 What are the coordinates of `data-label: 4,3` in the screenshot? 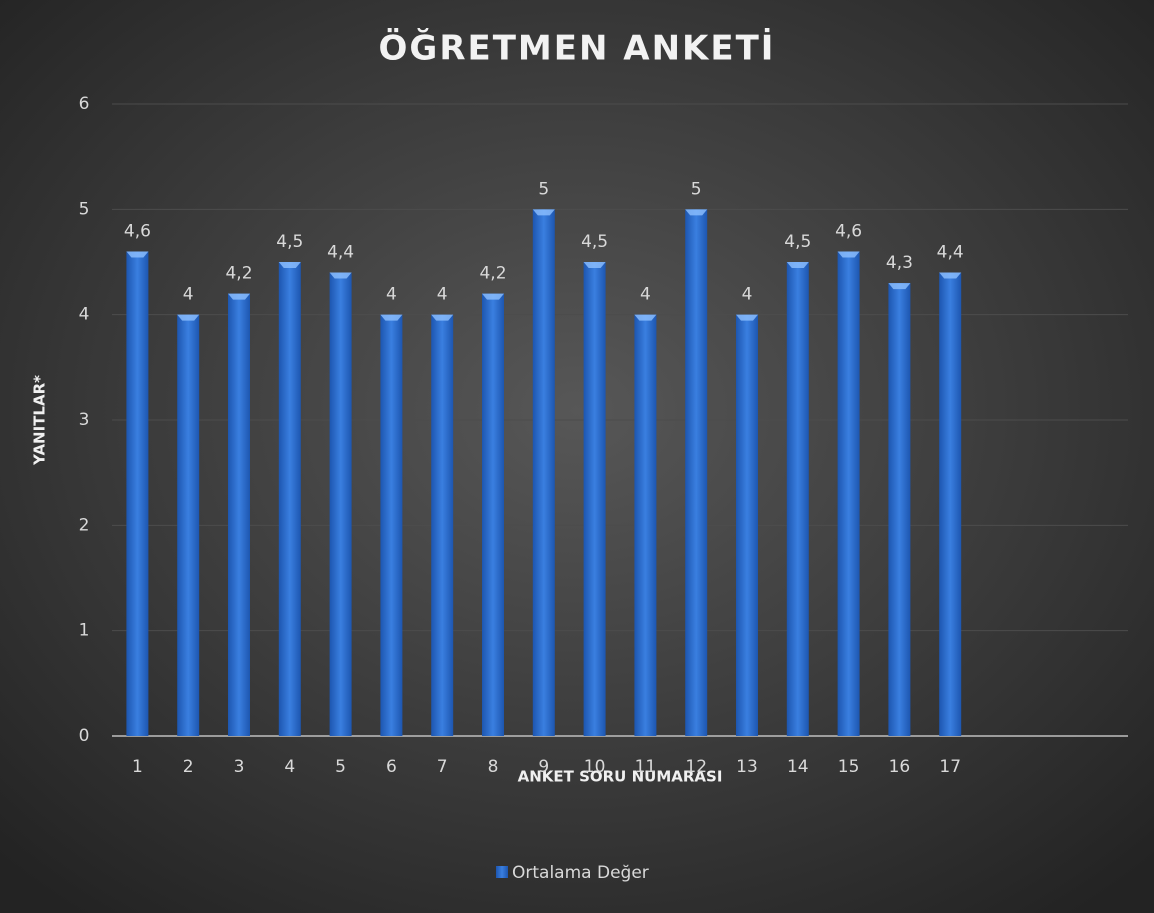 It's located at (899, 263).